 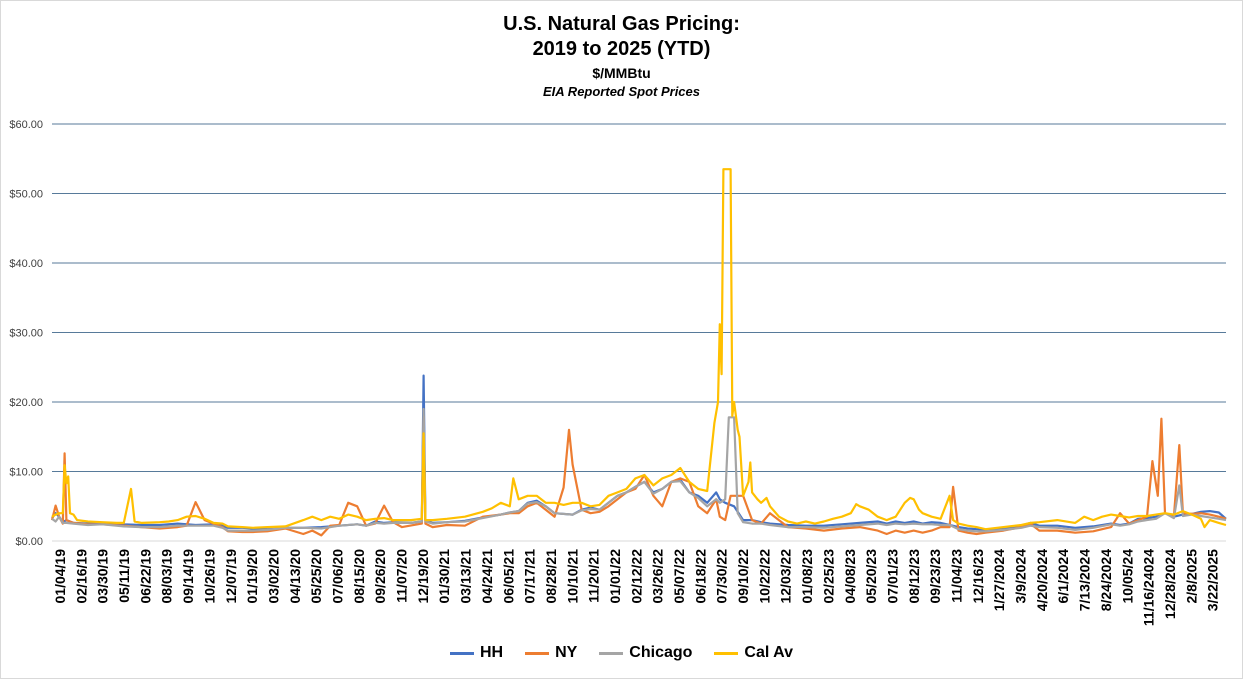 What do you see at coordinates (1149, 587) in the screenshot?
I see `x-tick-label: 11/16/24024` at bounding box center [1149, 587].